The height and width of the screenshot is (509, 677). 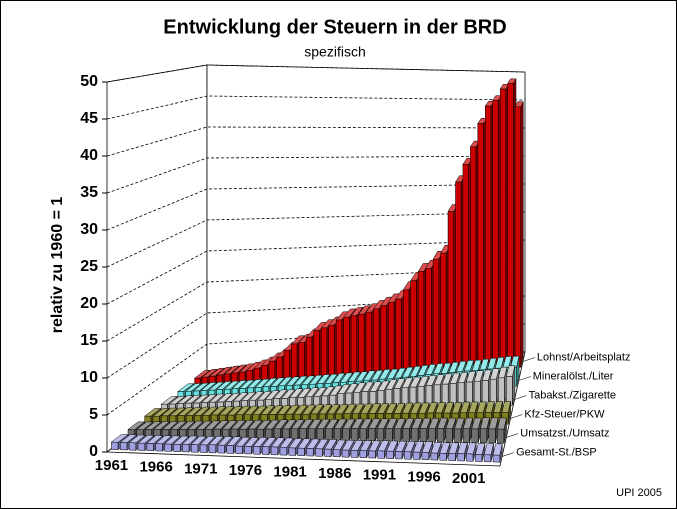 What do you see at coordinates (155, 467) in the screenshot?
I see `x-tick-label: 1966` at bounding box center [155, 467].